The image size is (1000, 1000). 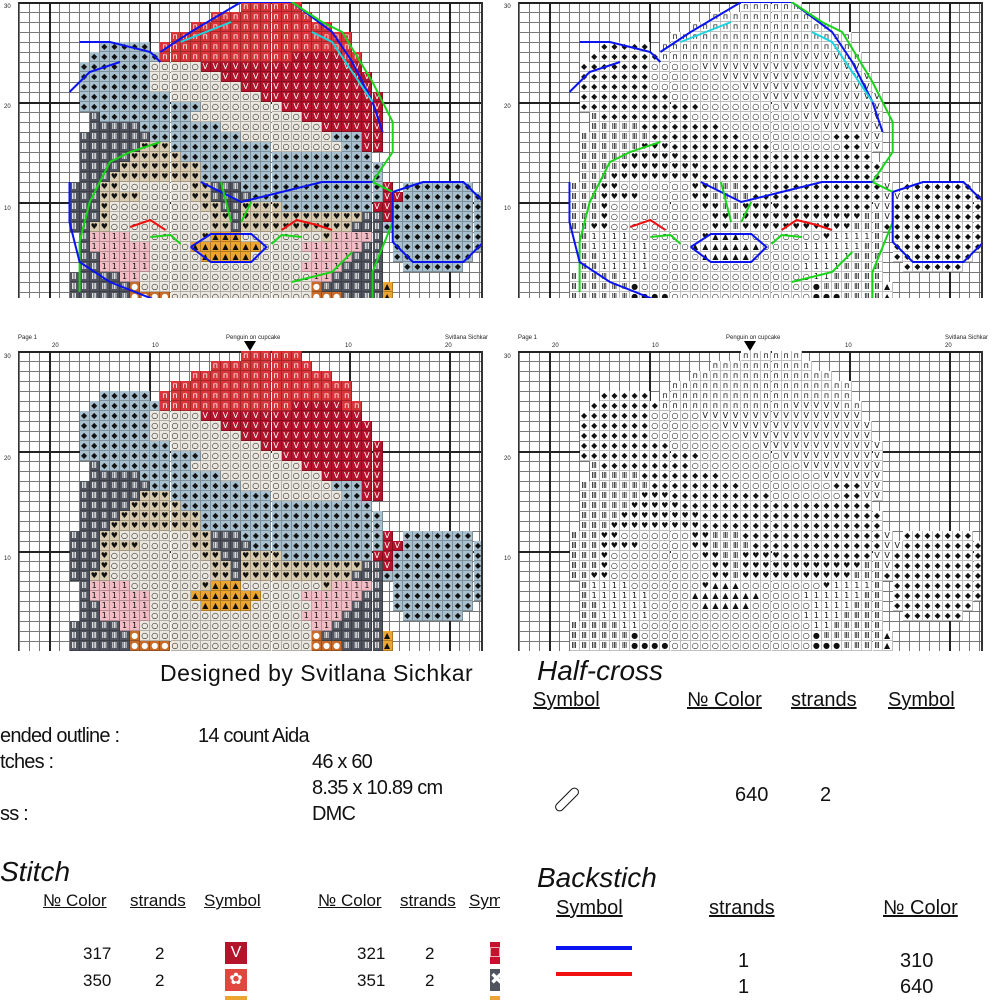 What do you see at coordinates (327, 247) in the screenshot?
I see `stitch-cell: 1` at bounding box center [327, 247].